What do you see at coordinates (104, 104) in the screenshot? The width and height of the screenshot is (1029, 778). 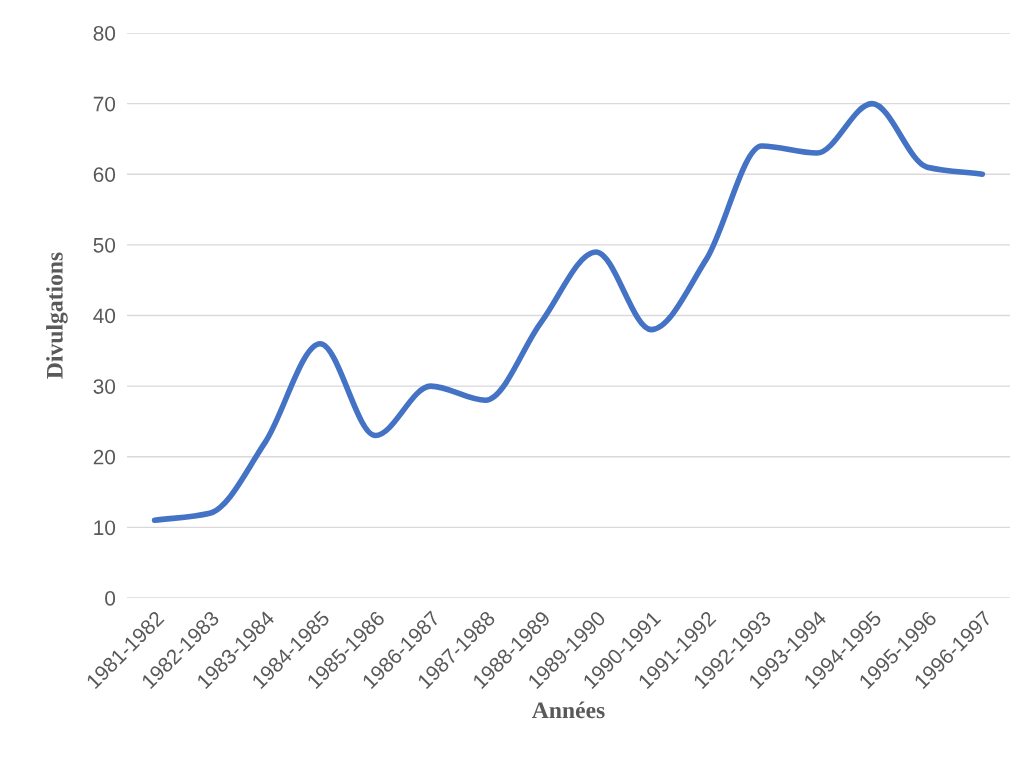 I see `y-tick-label: 70` at bounding box center [104, 104].